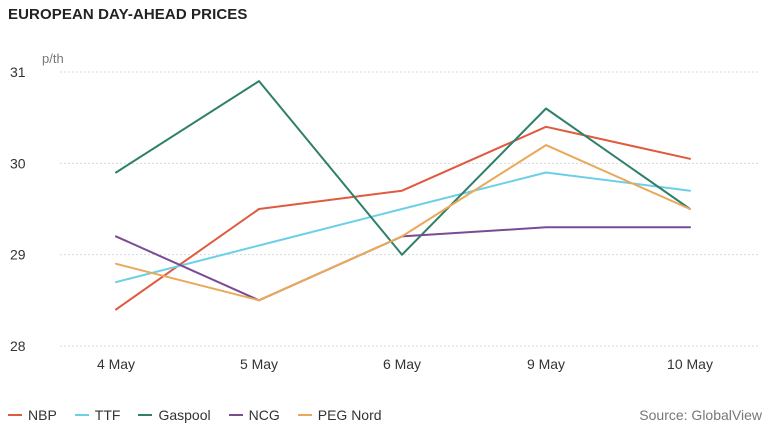  I want to click on series-line-ncg, so click(403, 264).